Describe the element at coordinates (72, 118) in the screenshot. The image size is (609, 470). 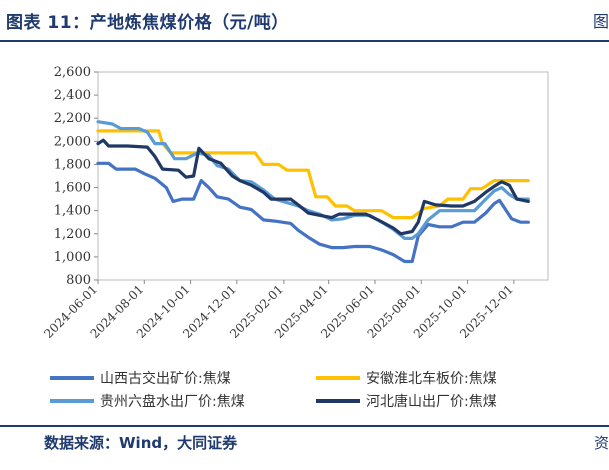
I see `y-tick-label: 2,200` at that location.